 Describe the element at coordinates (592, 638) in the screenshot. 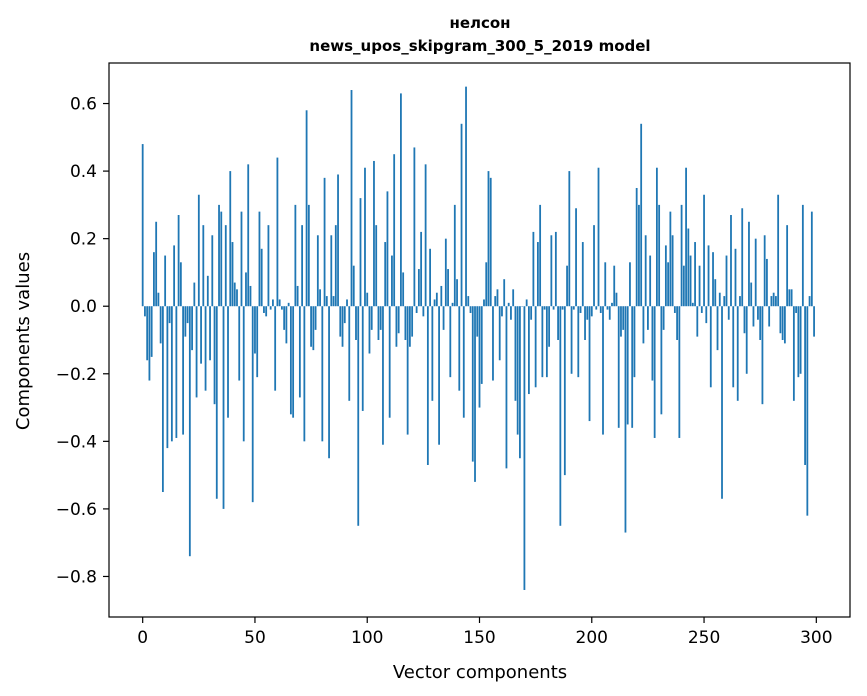

I see `x-tick-label: 200` at that location.